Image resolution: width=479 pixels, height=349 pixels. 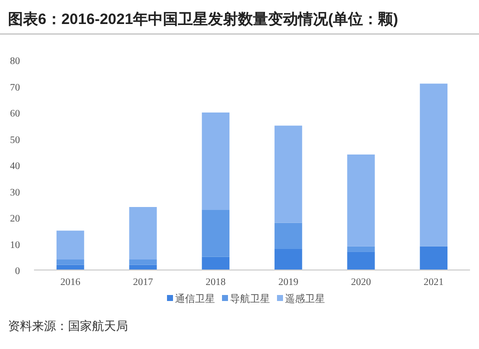 What do you see at coordinates (305, 299) in the screenshot?
I see `legend-label: 遥感卫星` at bounding box center [305, 299].